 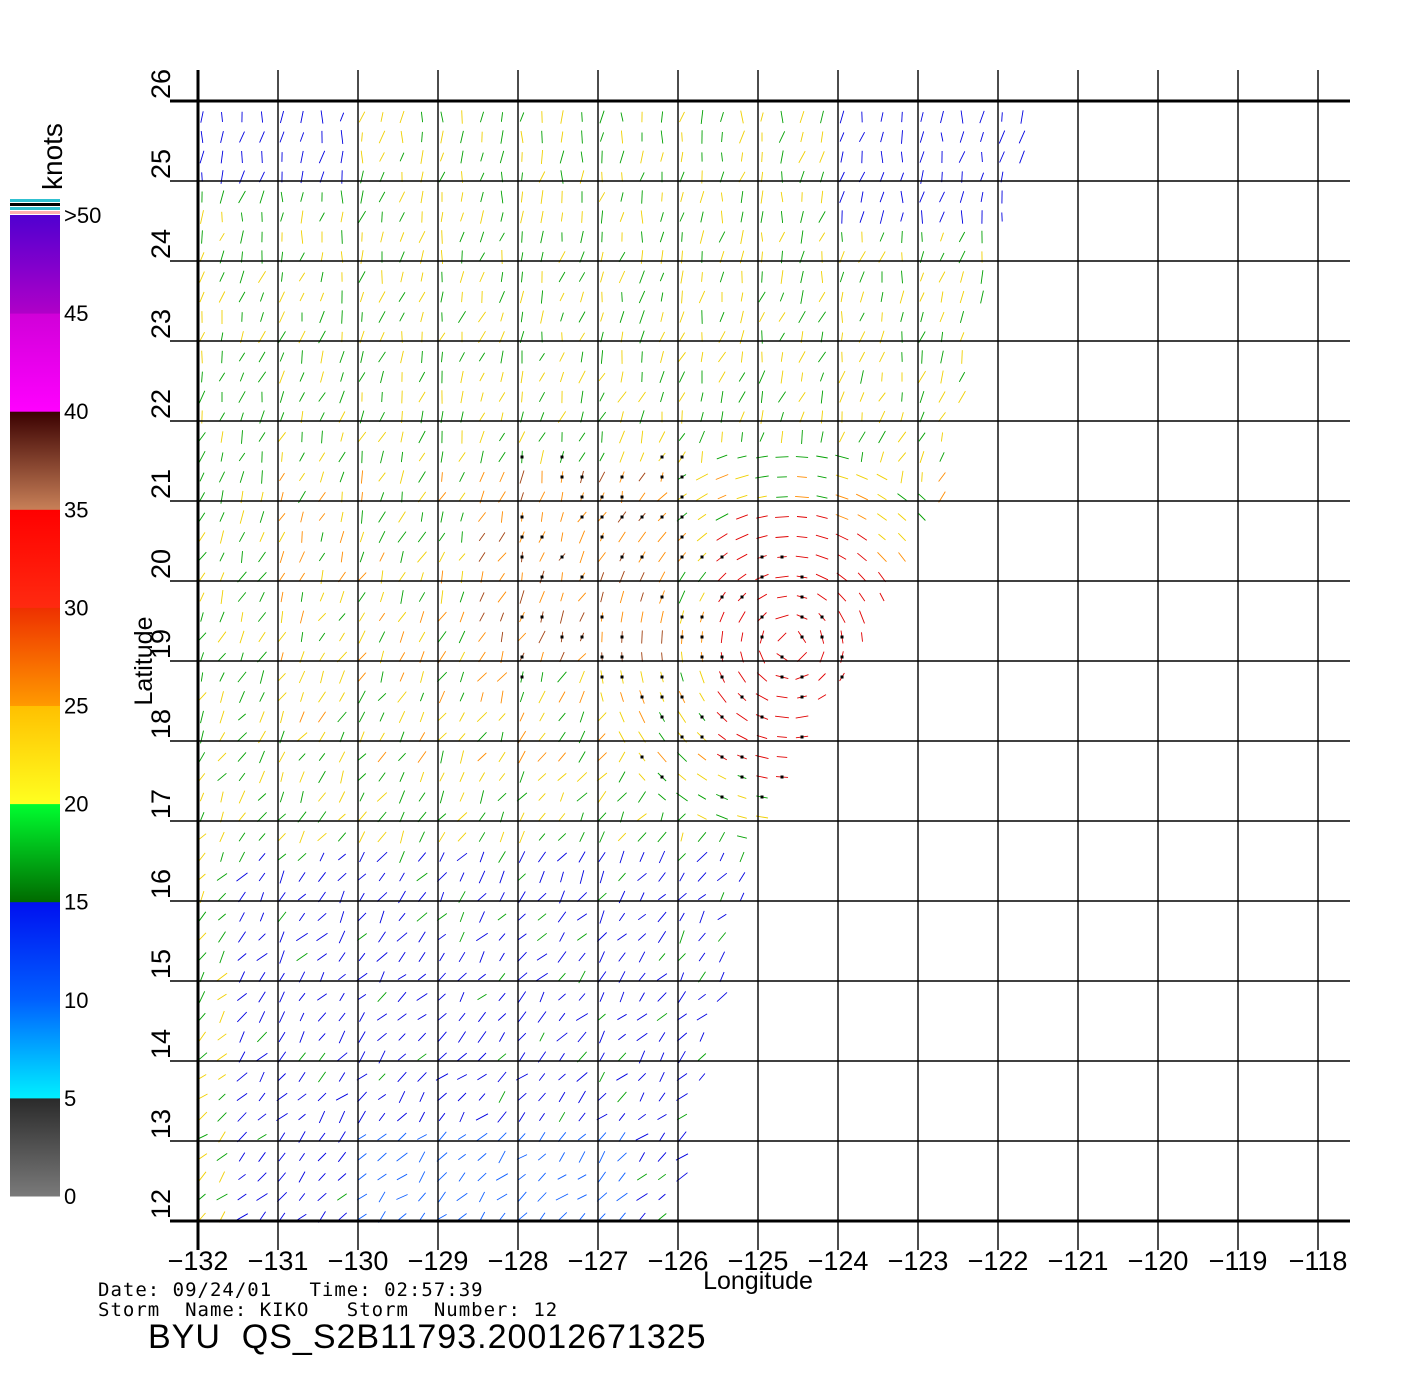 What do you see at coordinates (918, 1261) in the screenshot?
I see `longitude-tick-label: −123` at bounding box center [918, 1261].